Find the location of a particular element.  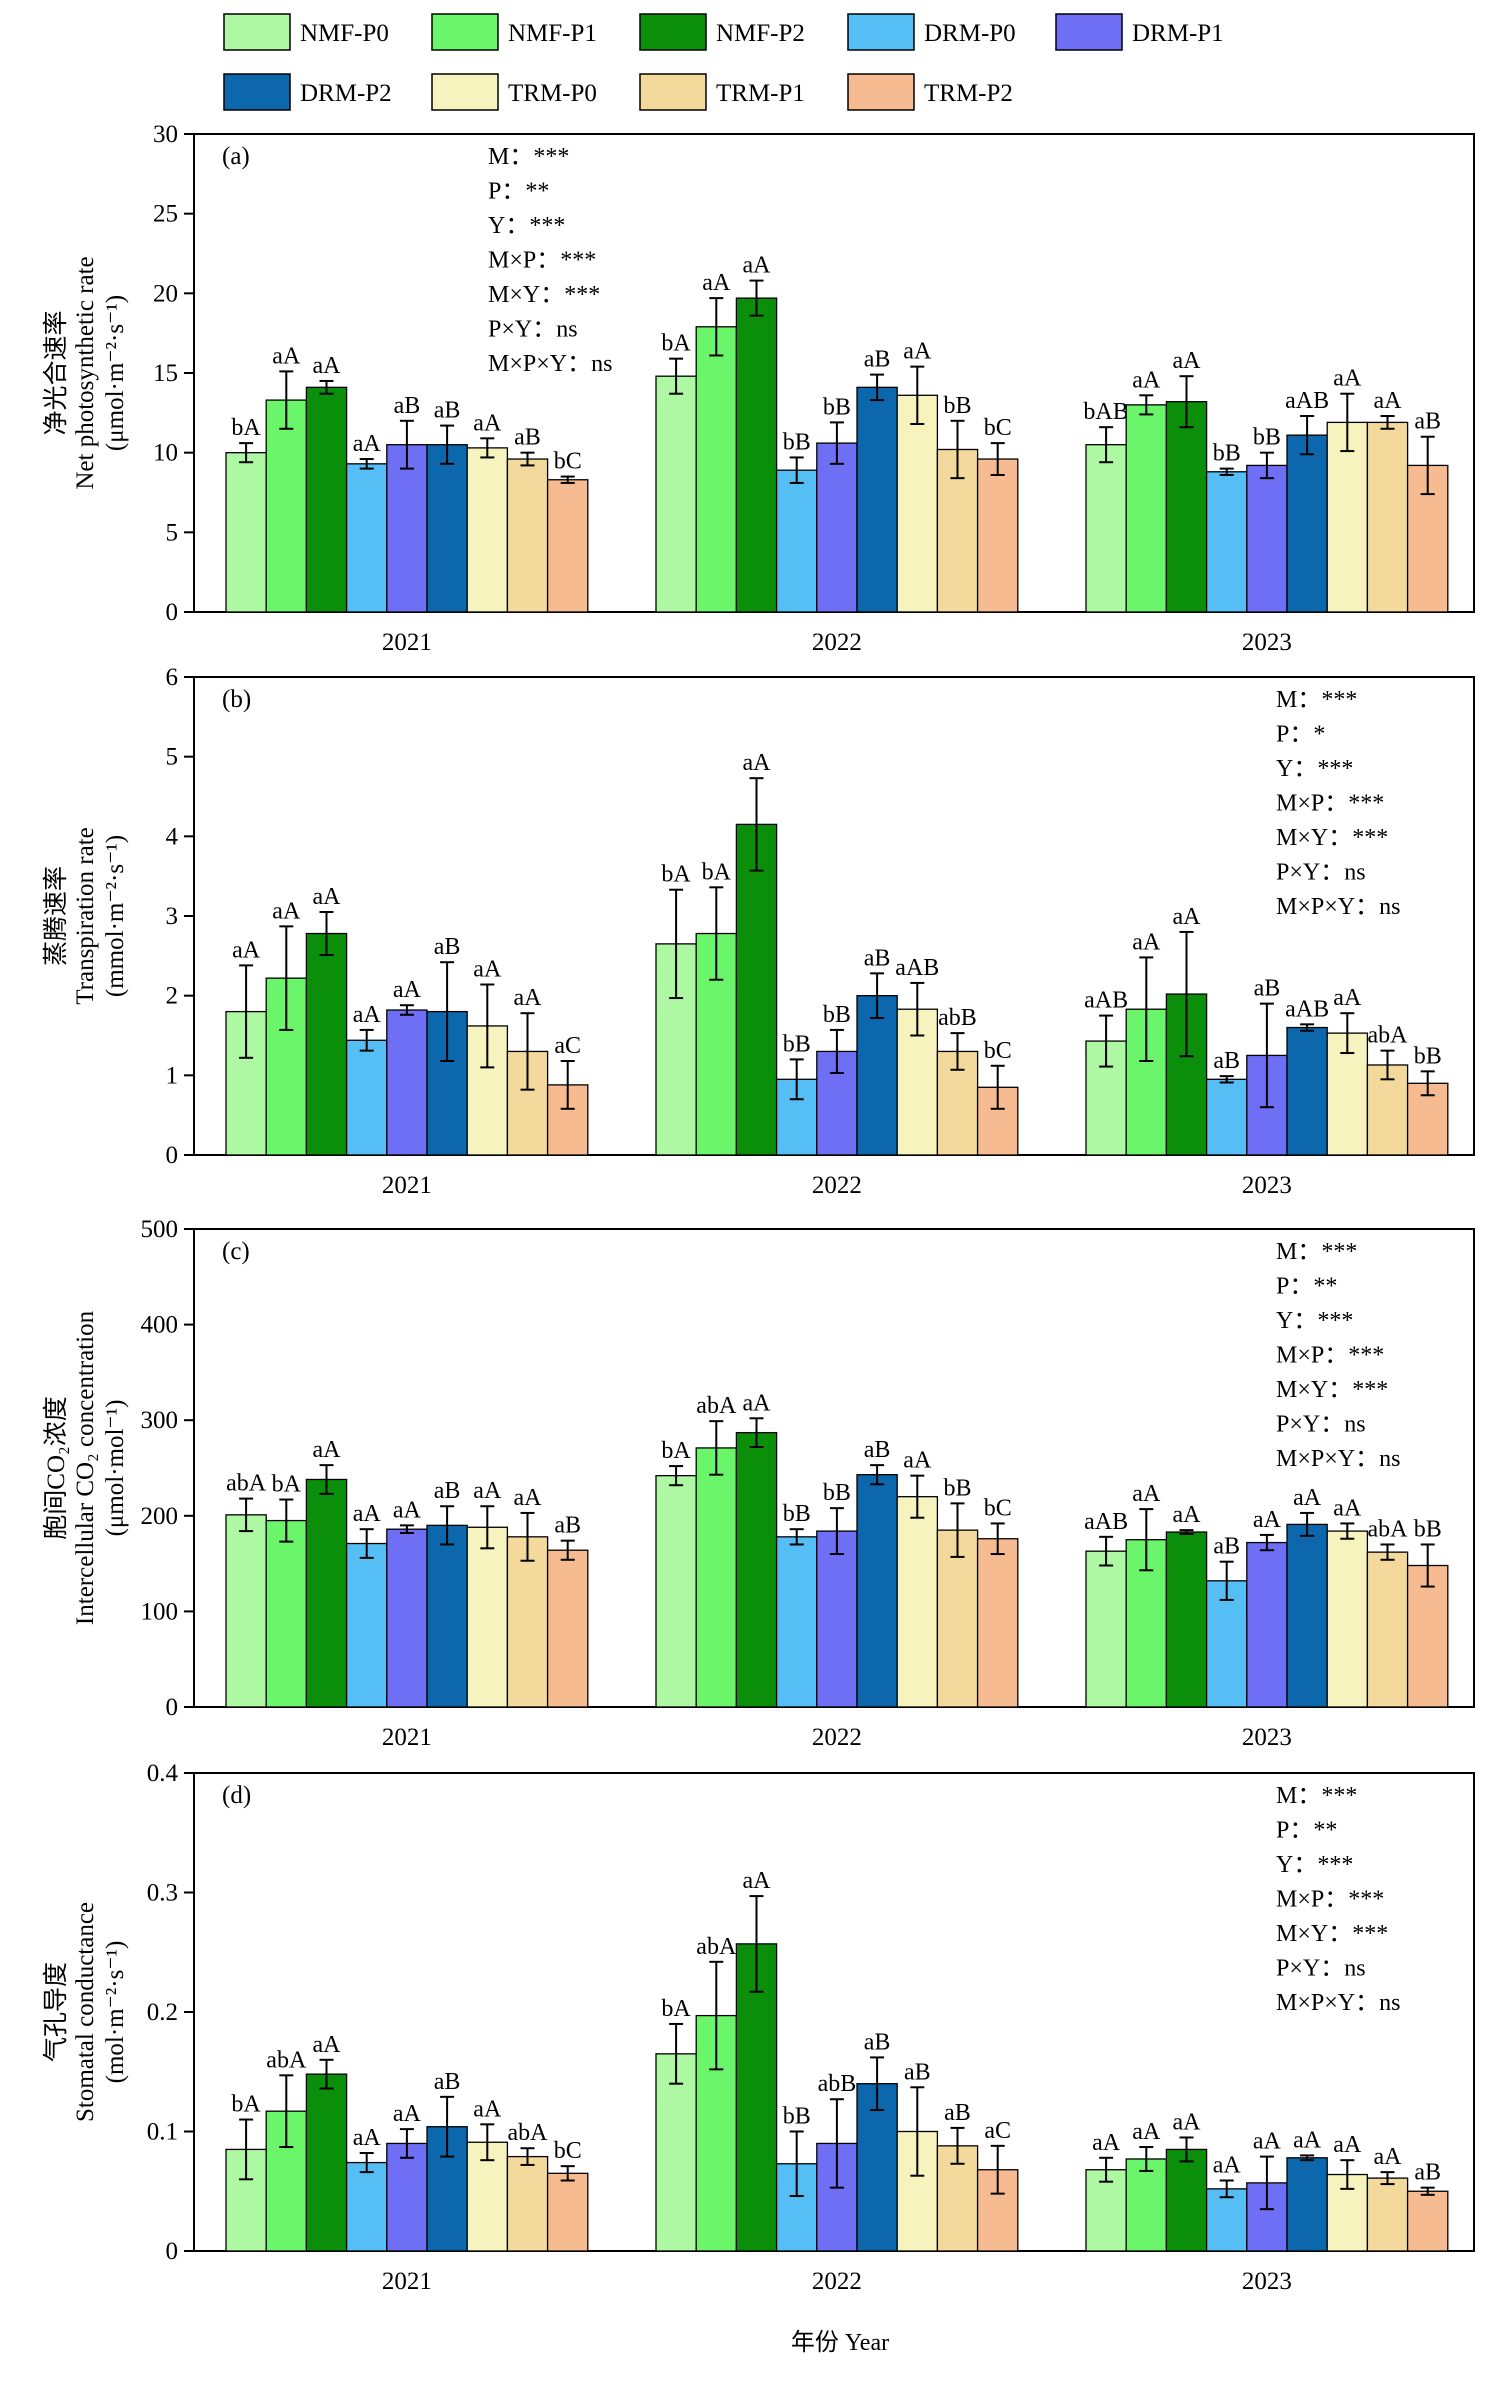

significance-label: aAB is located at coordinates (1106, 1522).